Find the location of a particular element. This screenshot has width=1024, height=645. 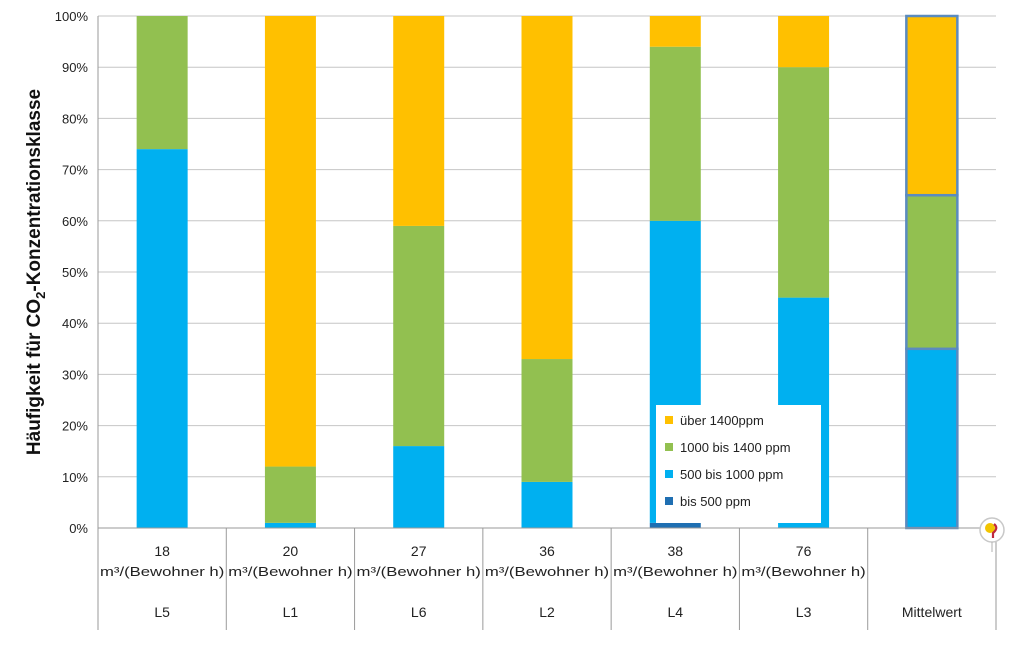

legend-box is located at coordinates (738, 464).